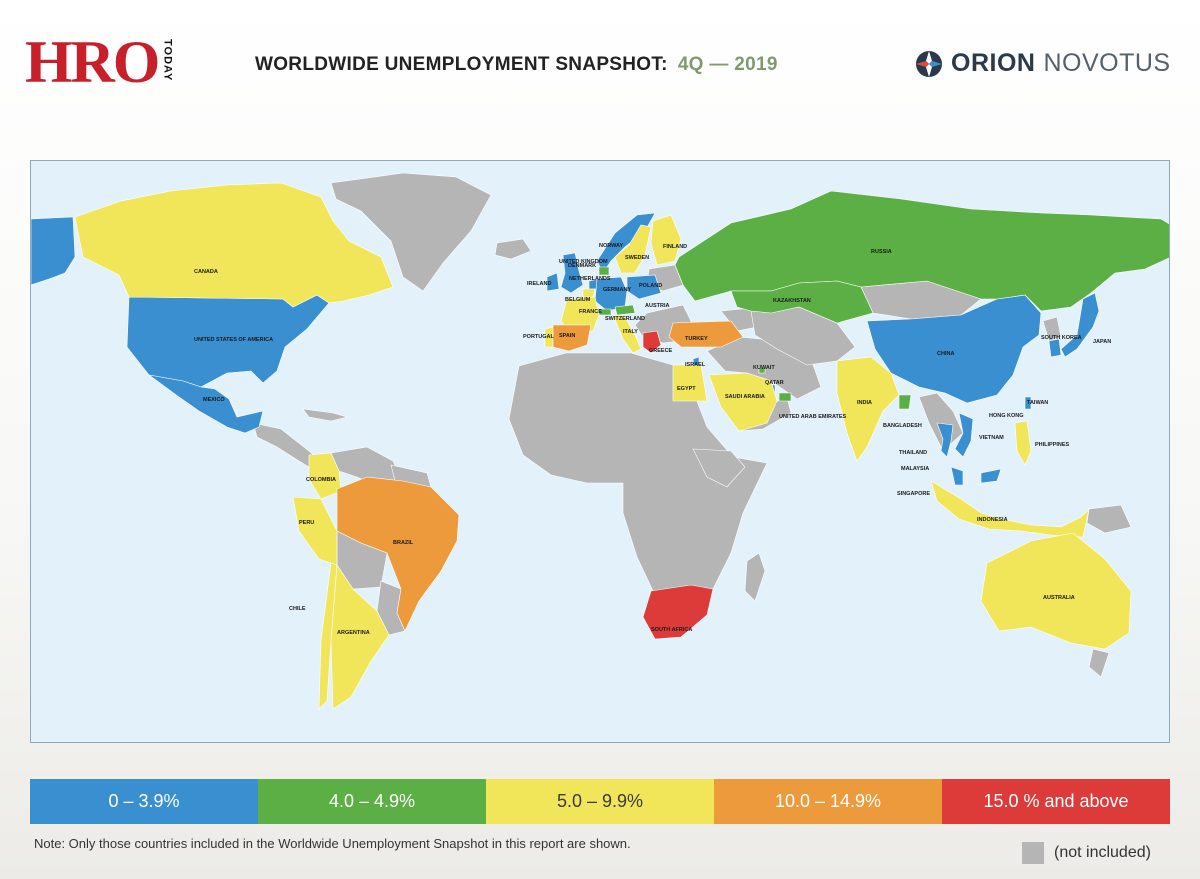 The height and width of the screenshot is (879, 1200). What do you see at coordinates (611, 246) in the screenshot?
I see `label-norway: NORWAY` at bounding box center [611, 246].